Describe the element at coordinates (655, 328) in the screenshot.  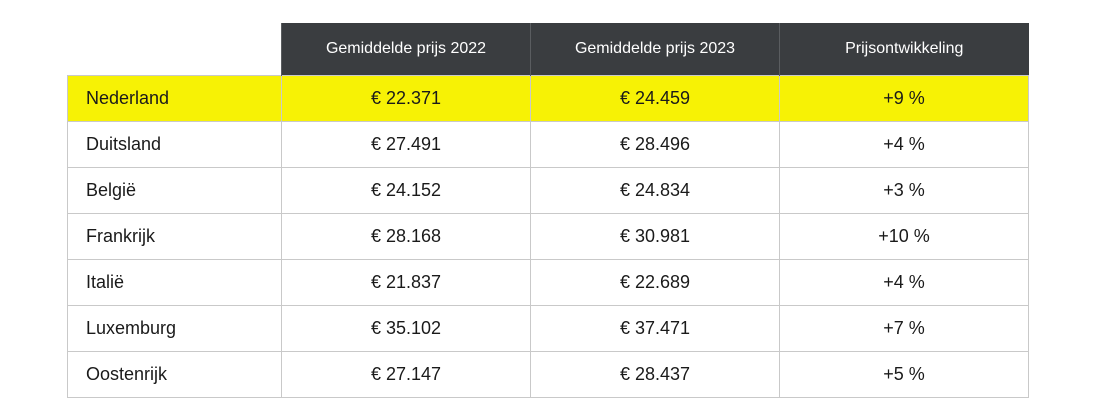
I see `price-2023-cell: € 37.471` at that location.